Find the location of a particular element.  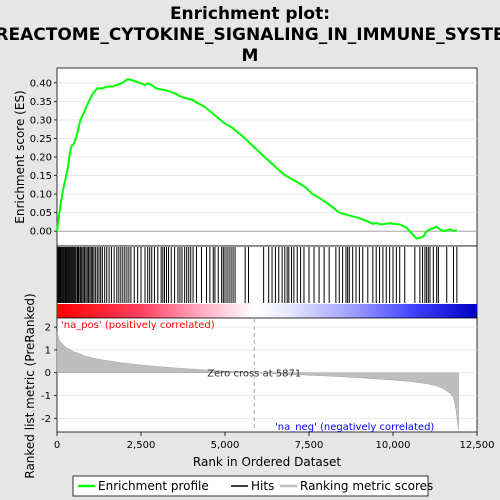

metric-y-axis-label: Ranked list metric (PreRanked) is located at coordinates (30, 385).